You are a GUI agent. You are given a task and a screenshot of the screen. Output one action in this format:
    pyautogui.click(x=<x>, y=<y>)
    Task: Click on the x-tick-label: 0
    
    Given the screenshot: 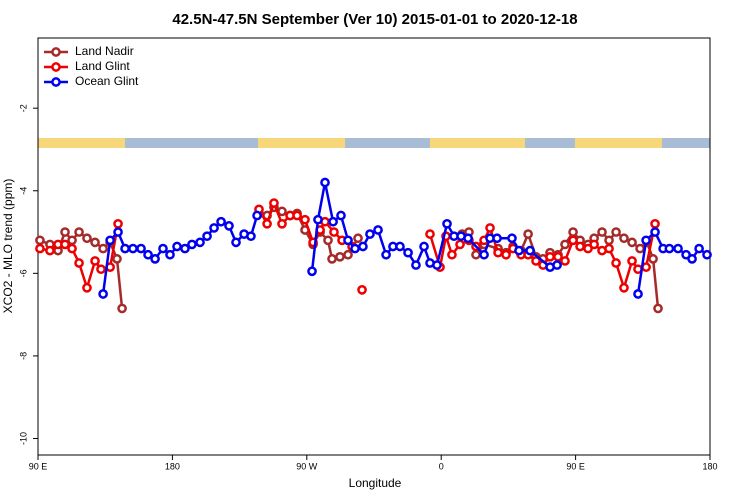 What is the action you would take?
    pyautogui.click(x=441, y=466)
    